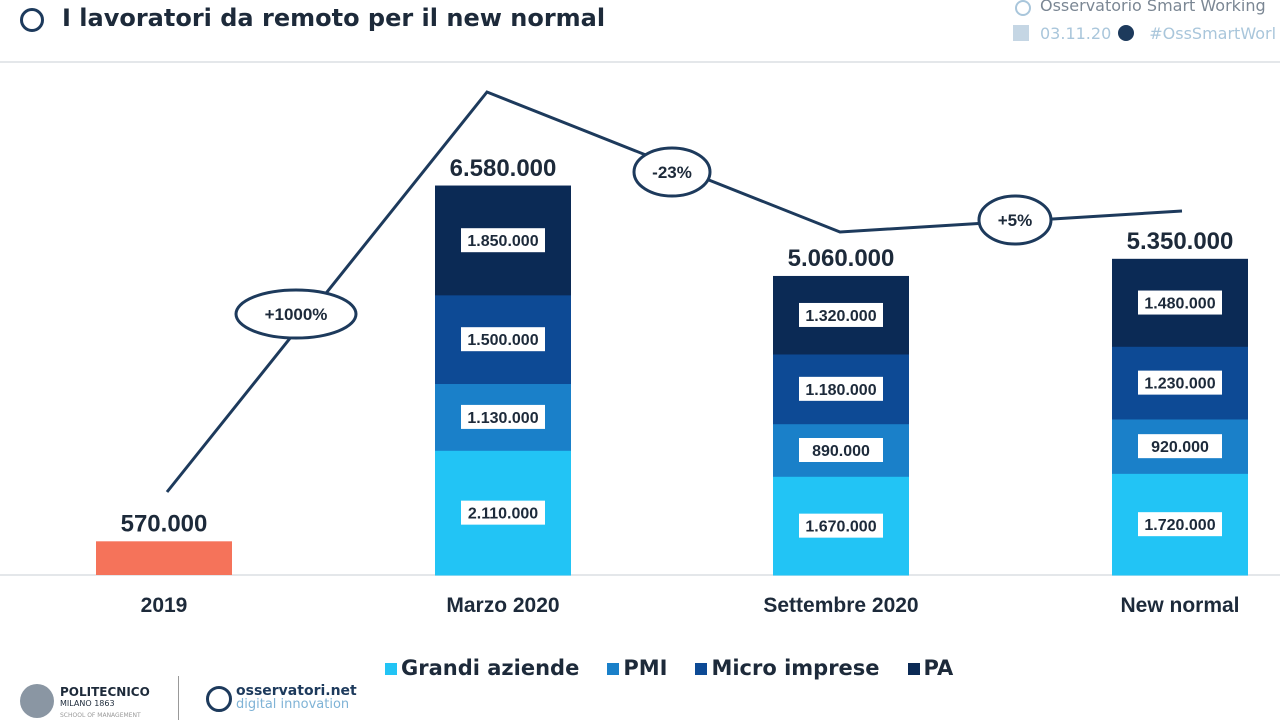  I want to click on data-label: 1.230.000, so click(1179, 384).